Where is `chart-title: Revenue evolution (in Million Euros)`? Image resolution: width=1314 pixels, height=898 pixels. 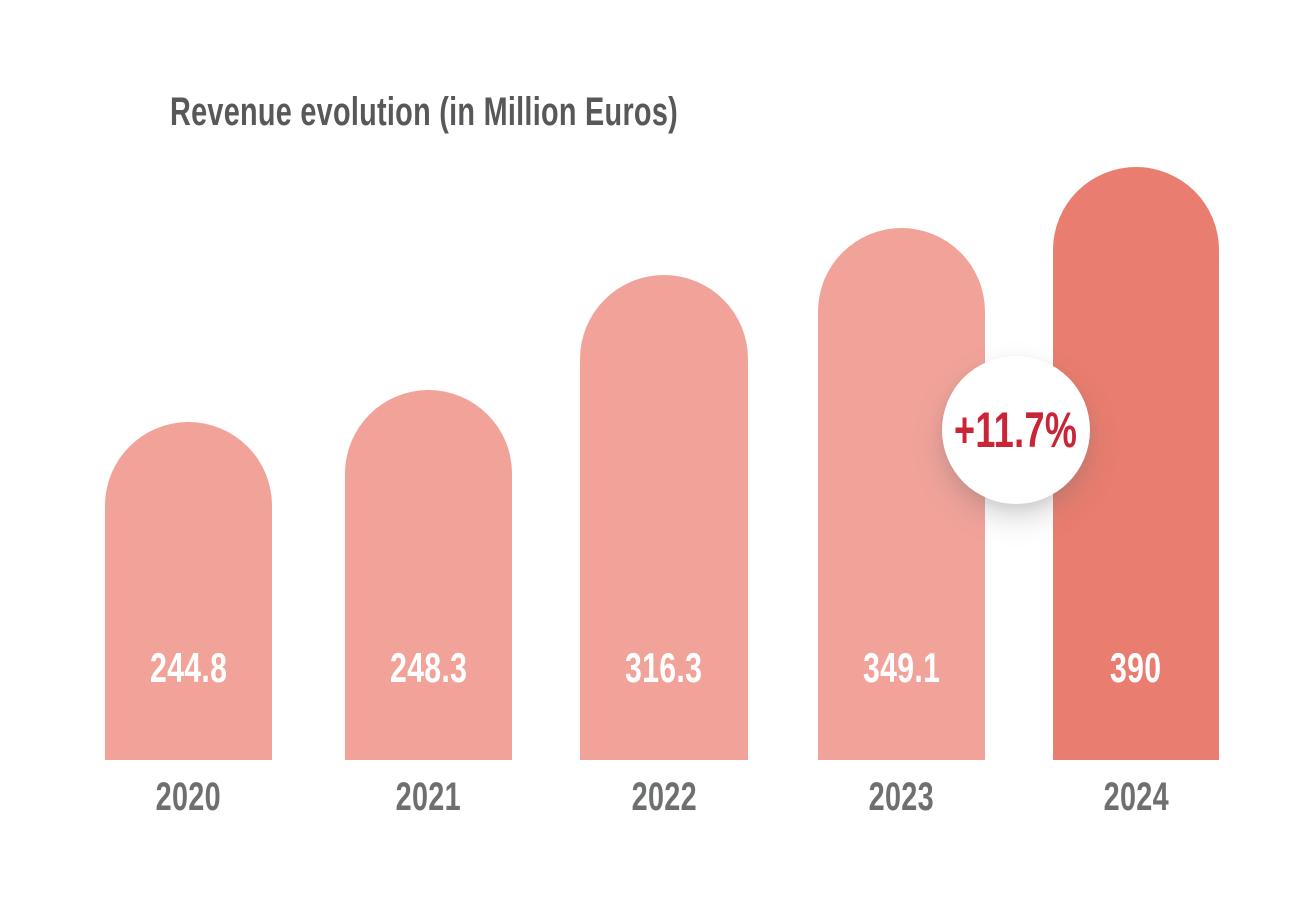 chart-title: Revenue evolution (in Million Euros) is located at coordinates (523, 112).